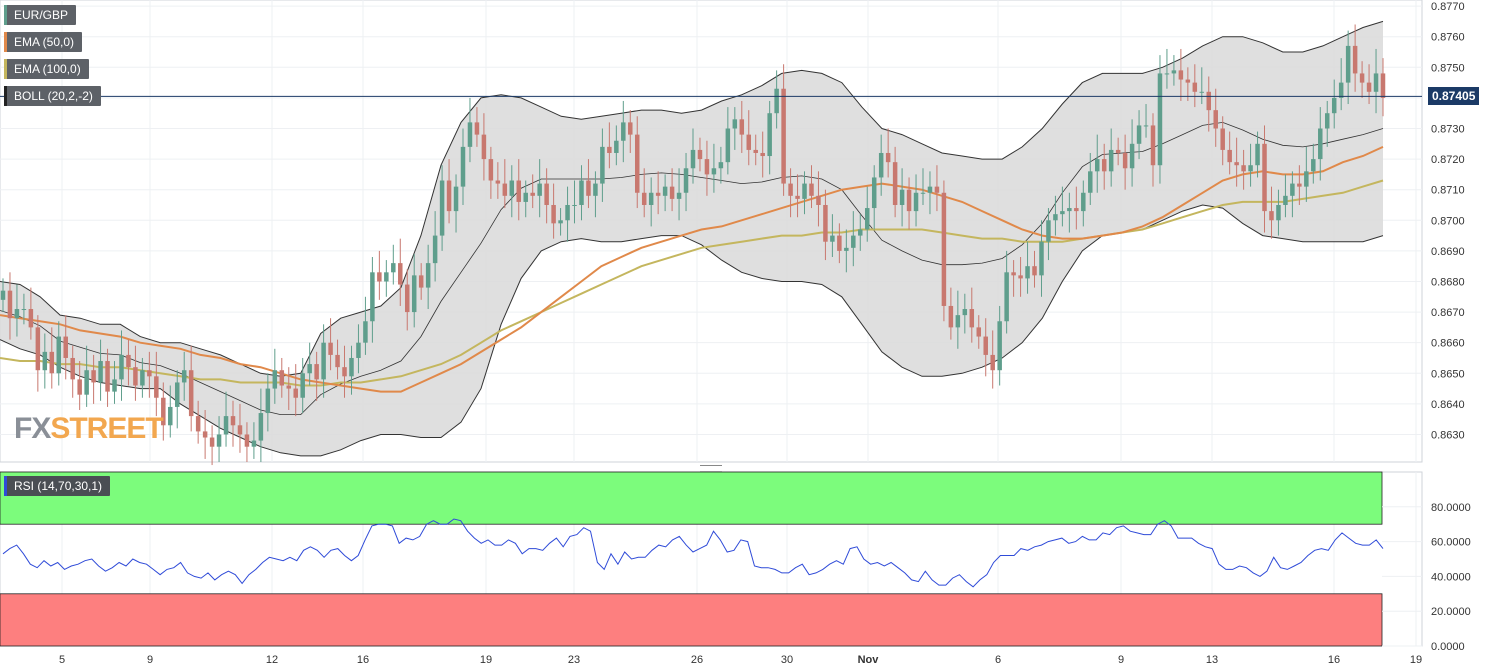  Describe the element at coordinates (998, 660) in the screenshot. I see `x-tick: 6` at that location.